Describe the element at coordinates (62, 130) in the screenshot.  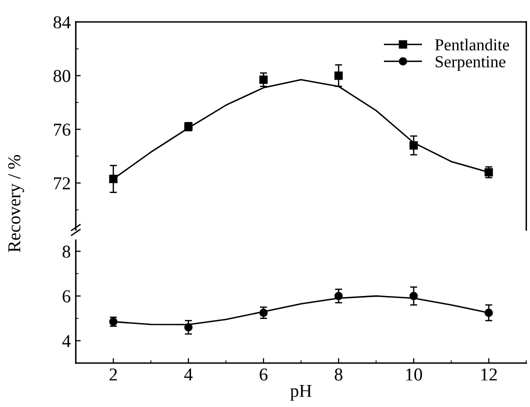
I see `y-tick-label: 76` at that location.